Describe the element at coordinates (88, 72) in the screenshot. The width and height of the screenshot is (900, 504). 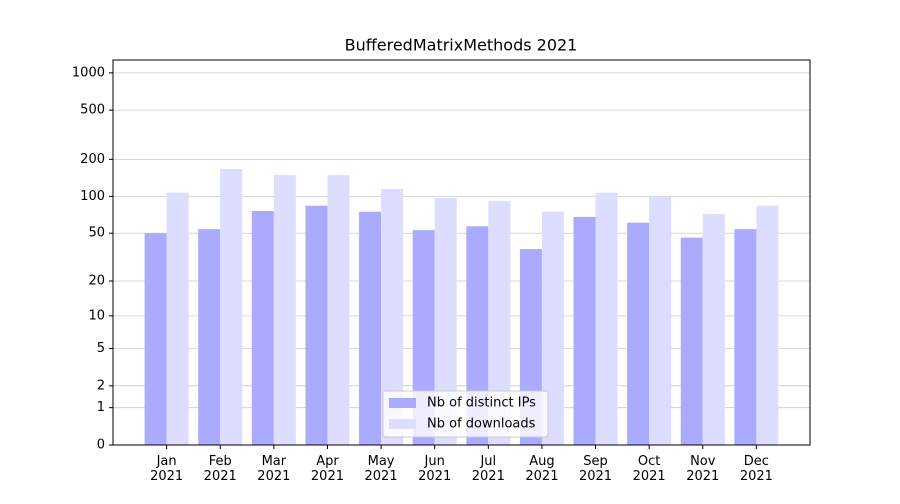
I see `y-tick-label: 1000` at that location.